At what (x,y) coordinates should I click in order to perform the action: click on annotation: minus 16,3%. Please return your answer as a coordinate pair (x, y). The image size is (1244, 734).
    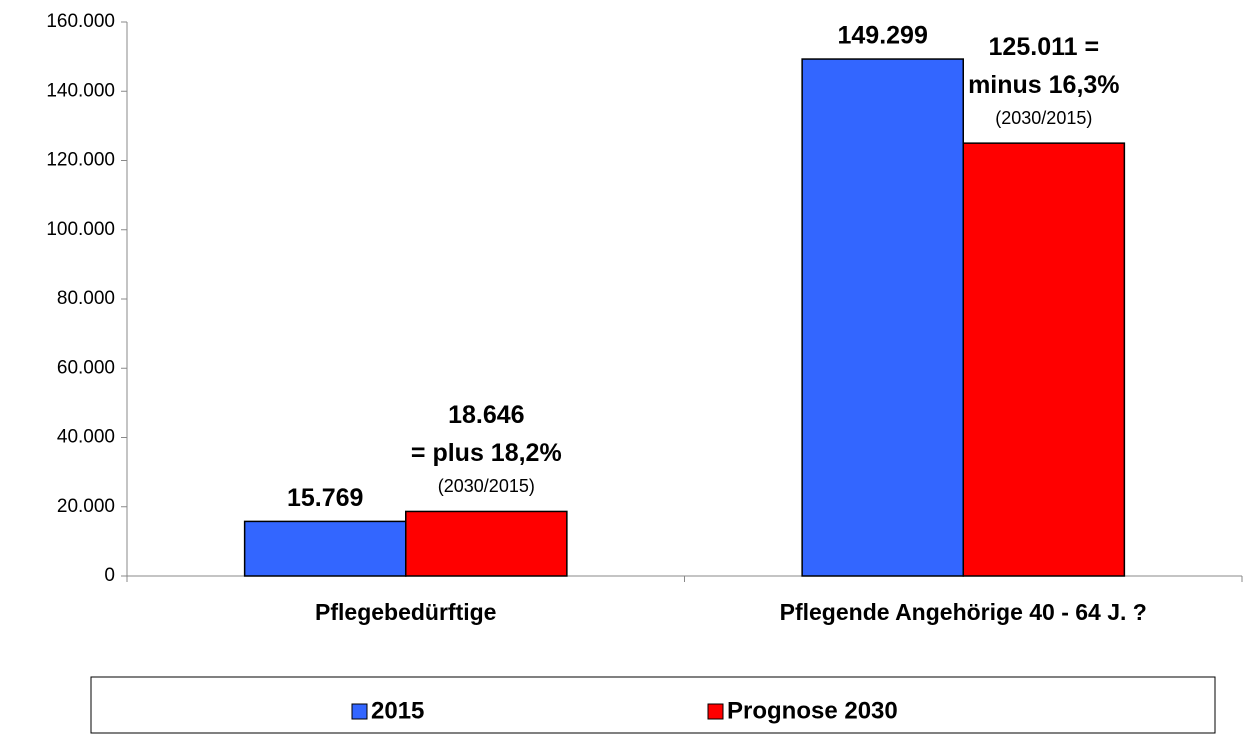
    Looking at the image, I should click on (1043, 85).